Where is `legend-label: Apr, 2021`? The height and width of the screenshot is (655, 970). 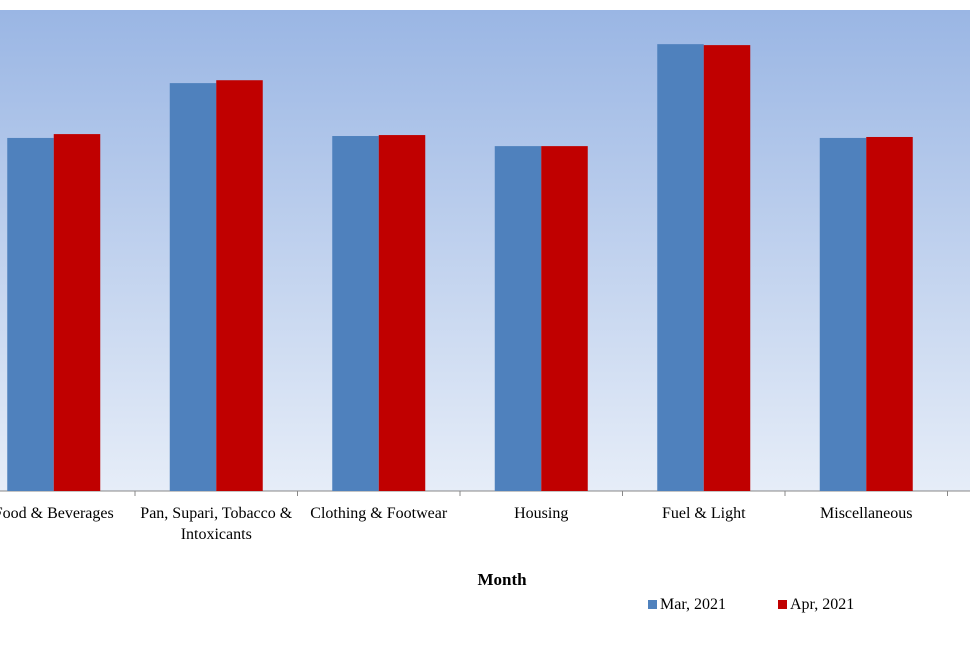
legend-label: Apr, 2021 is located at coordinates (822, 604).